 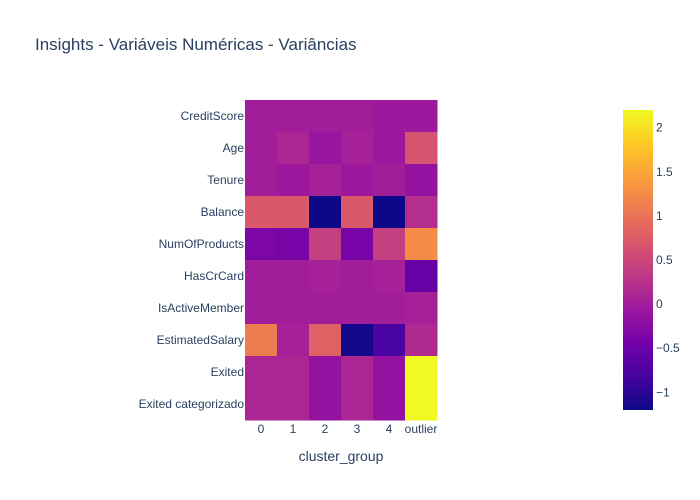 I want to click on x-tick-label: 0, so click(x=261, y=429).